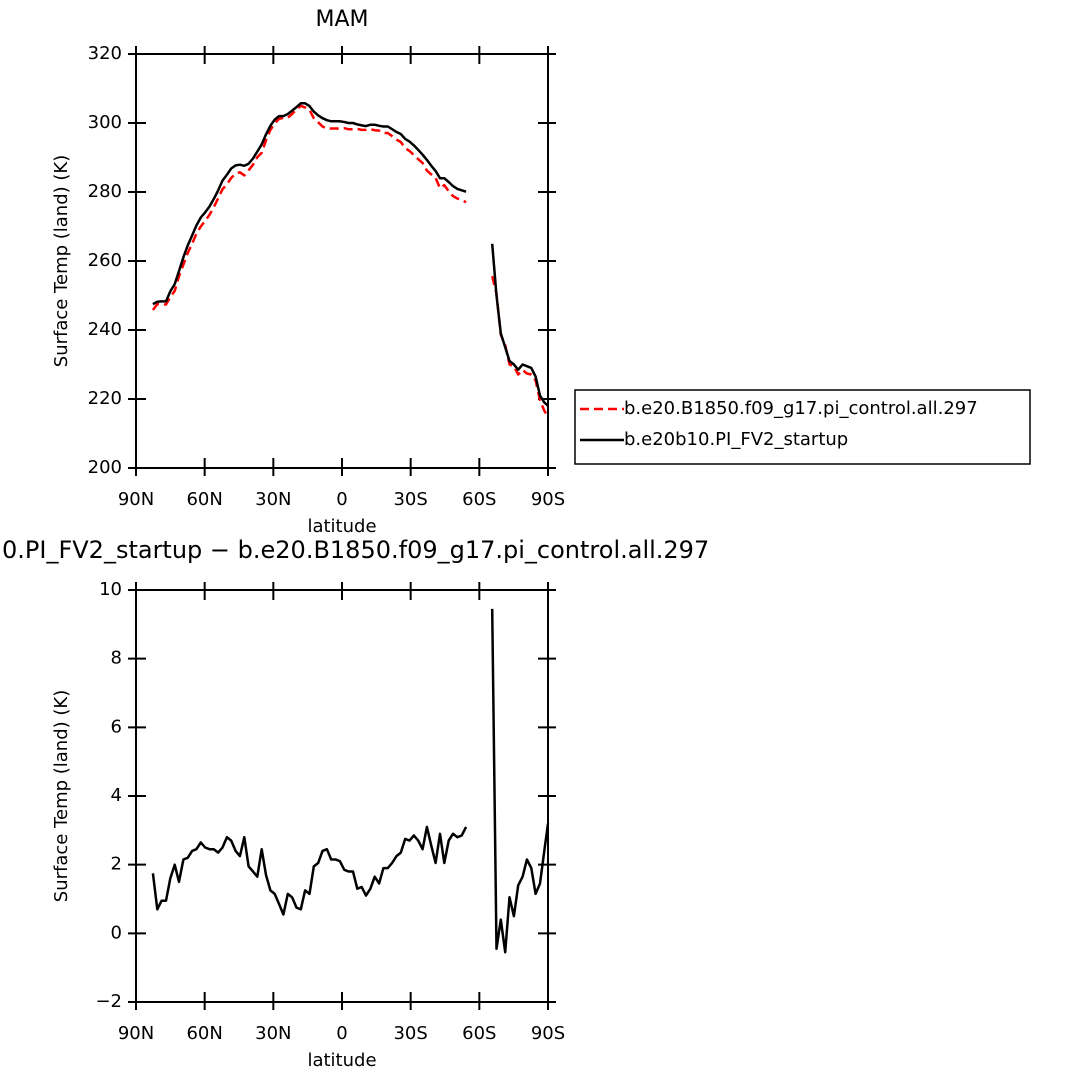 The image size is (1077, 1079). I want to click on y-tick-label: 200, so click(105, 467).